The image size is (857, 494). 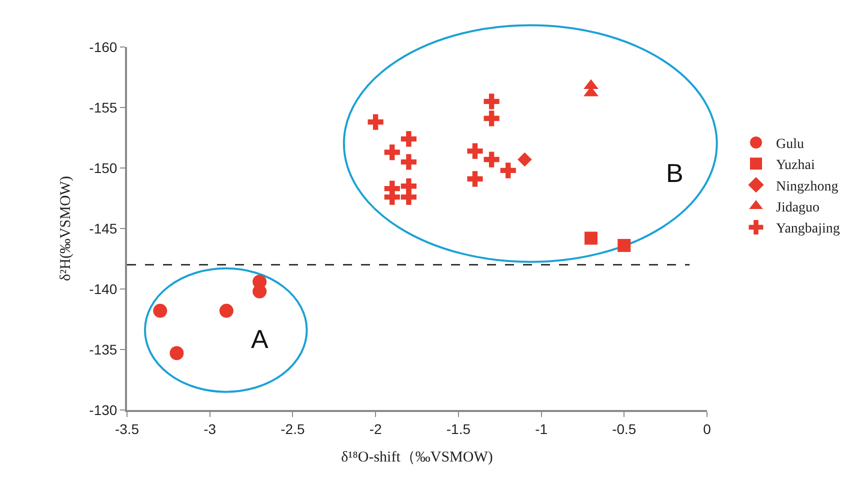 What do you see at coordinates (292, 428) in the screenshot?
I see `x-tick-label: -2.5` at bounding box center [292, 428].